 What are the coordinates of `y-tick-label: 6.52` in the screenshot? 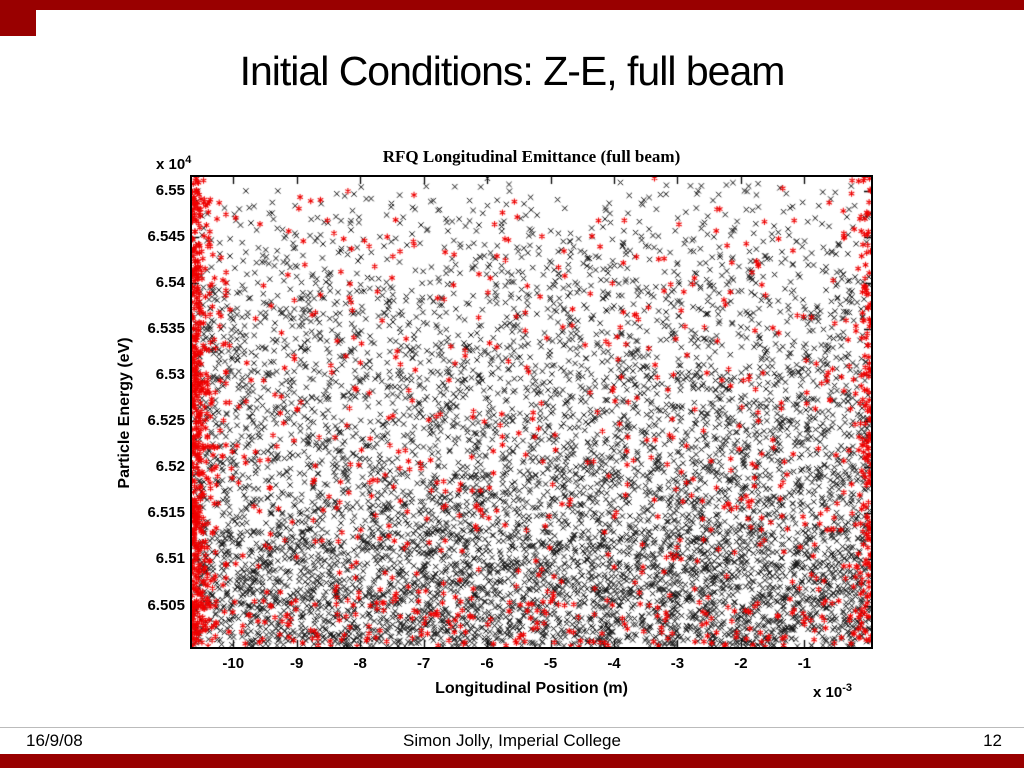 It's located at (170, 467).